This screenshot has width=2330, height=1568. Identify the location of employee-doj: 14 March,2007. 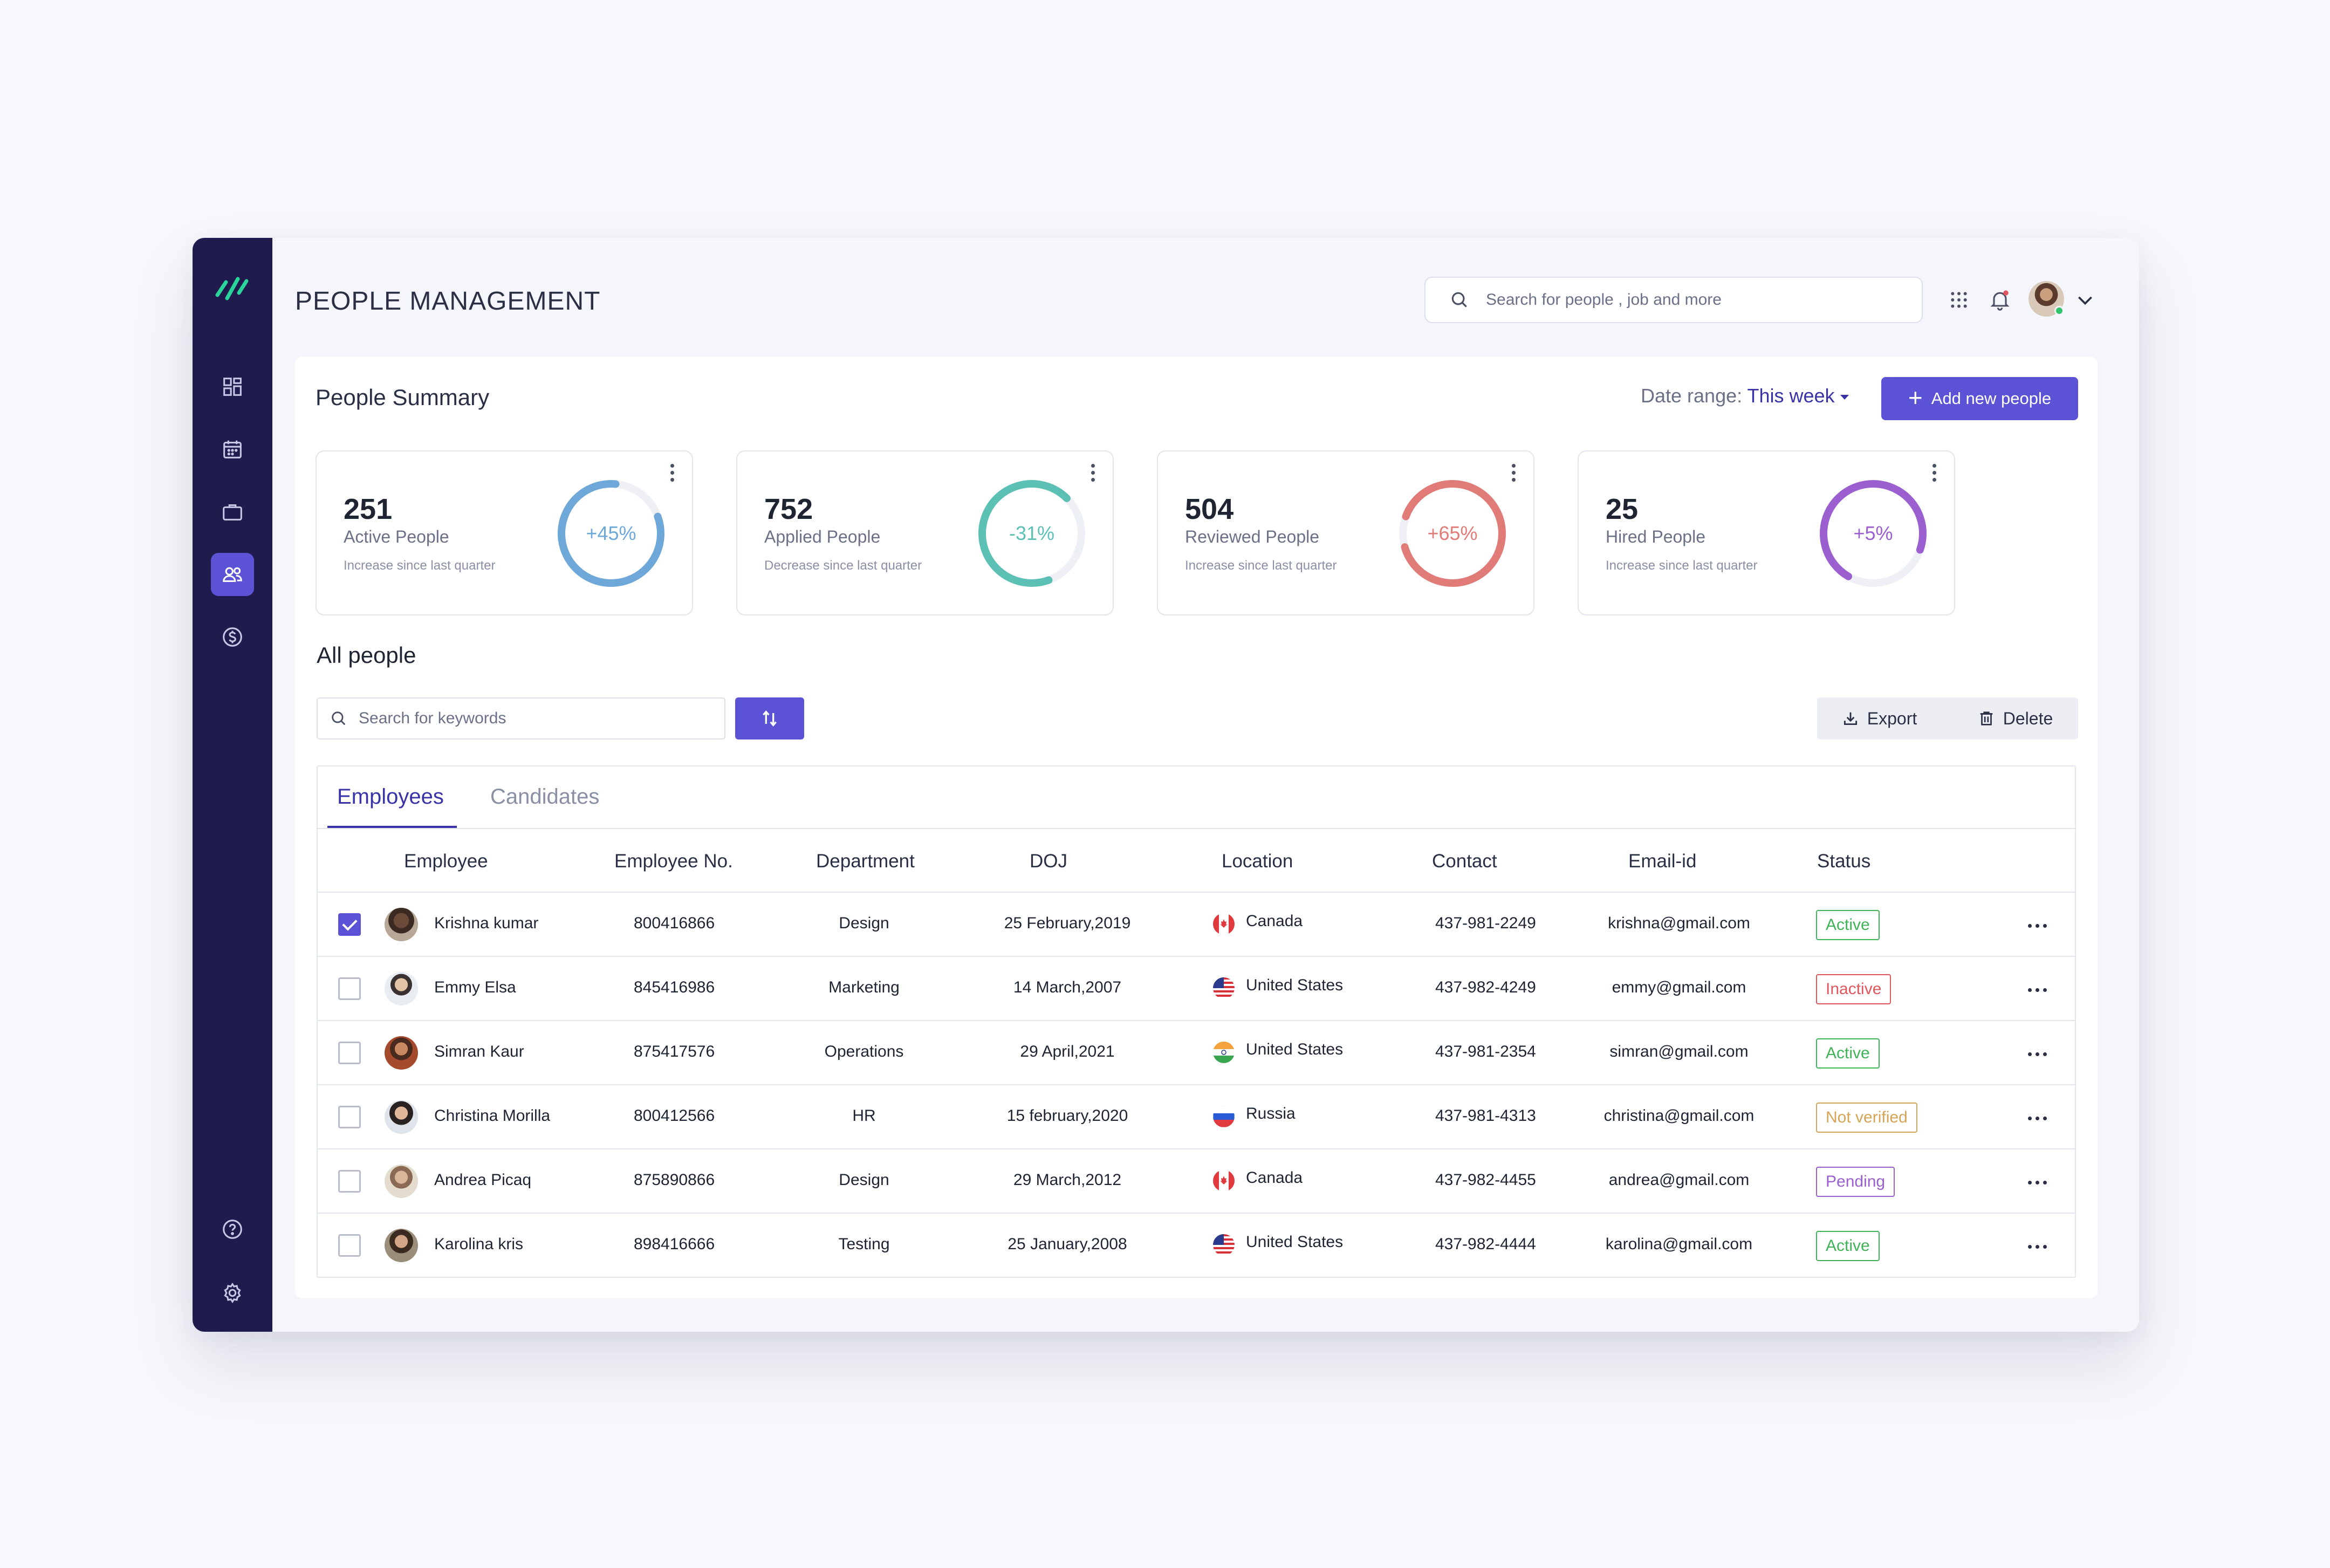
(1067, 987).